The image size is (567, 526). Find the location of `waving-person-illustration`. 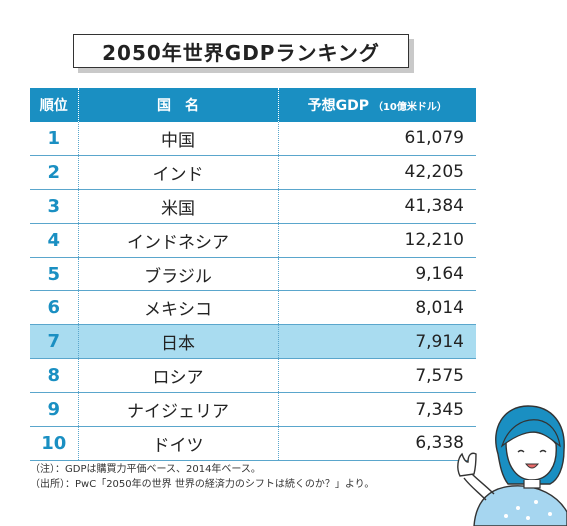

waving-person-illustration is located at coordinates (512, 465).